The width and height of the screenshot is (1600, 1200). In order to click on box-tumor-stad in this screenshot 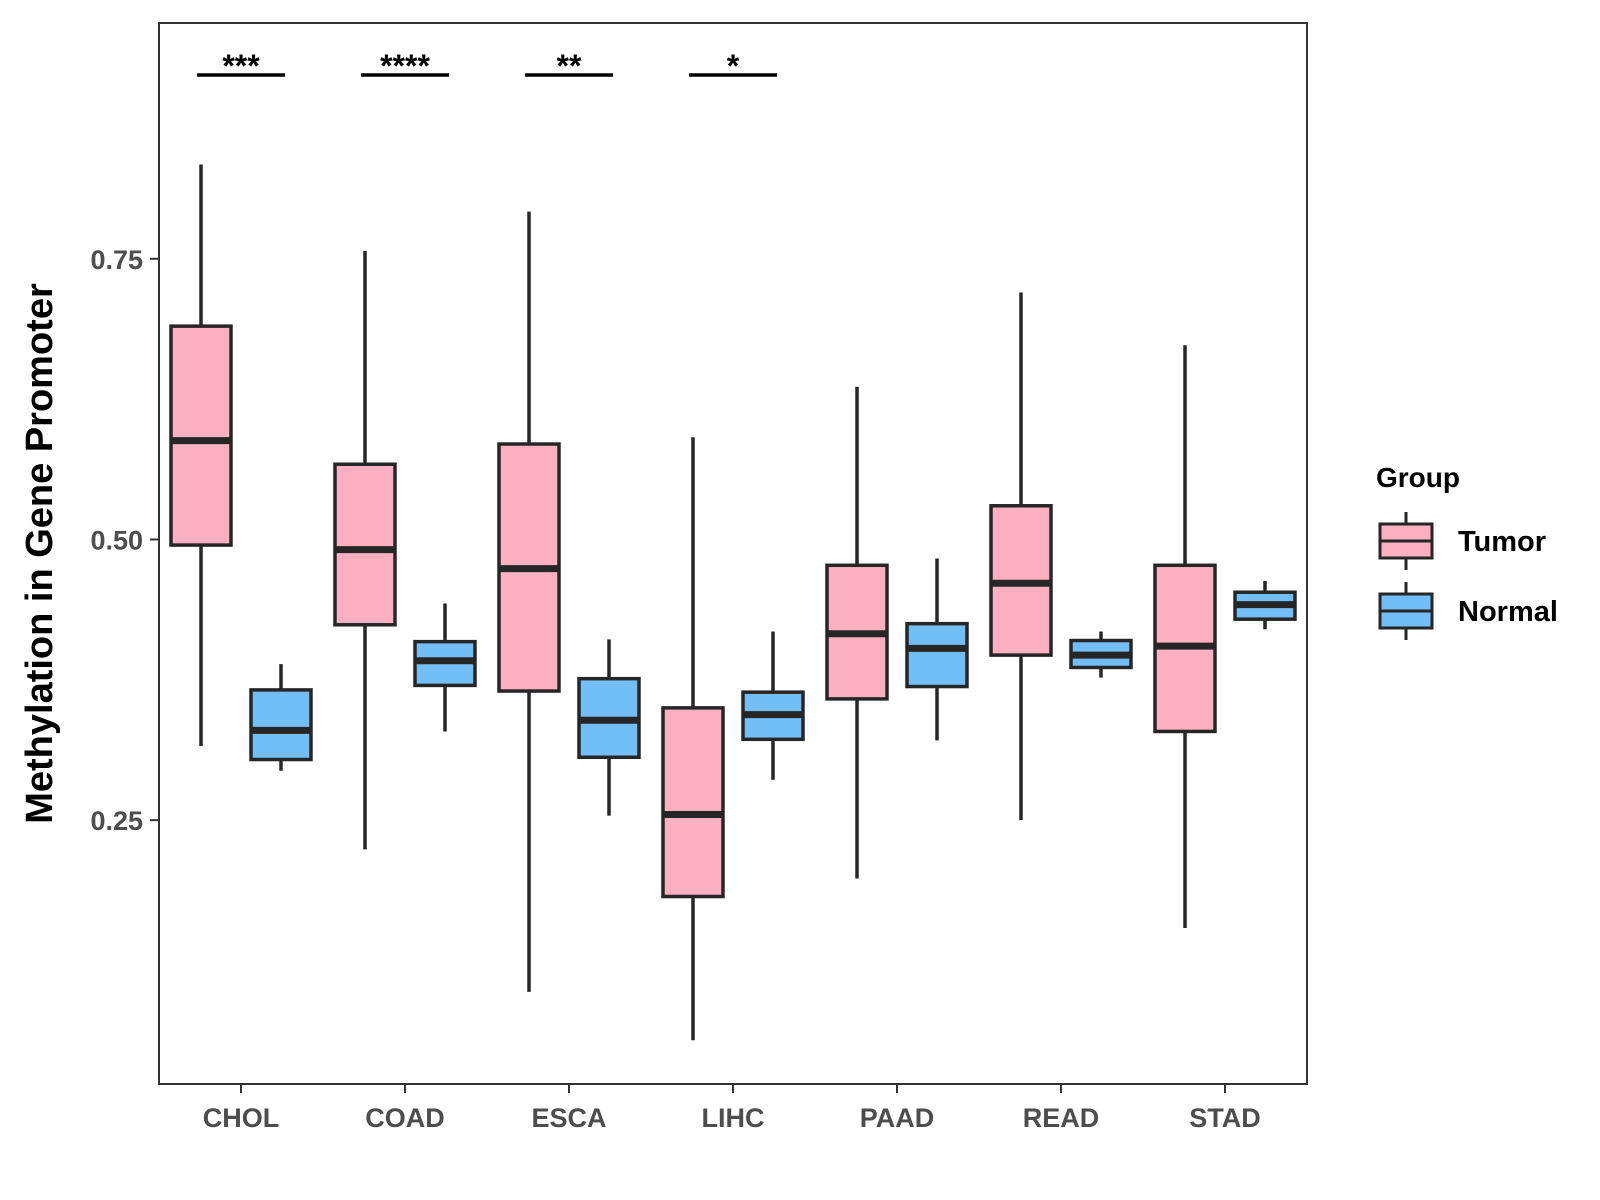, I will do `click(1185, 636)`.